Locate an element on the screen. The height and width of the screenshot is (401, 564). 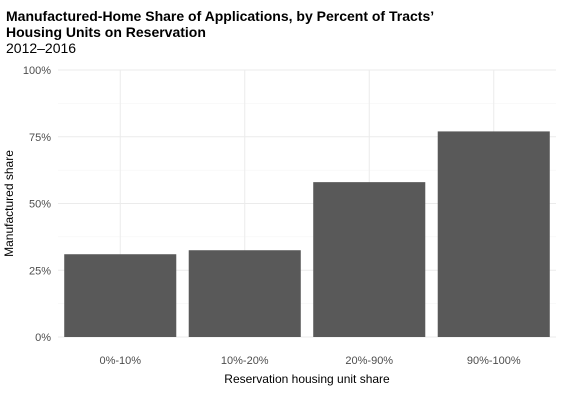
chart-title-line-2: Housing Units on Reservation is located at coordinates (106, 32).